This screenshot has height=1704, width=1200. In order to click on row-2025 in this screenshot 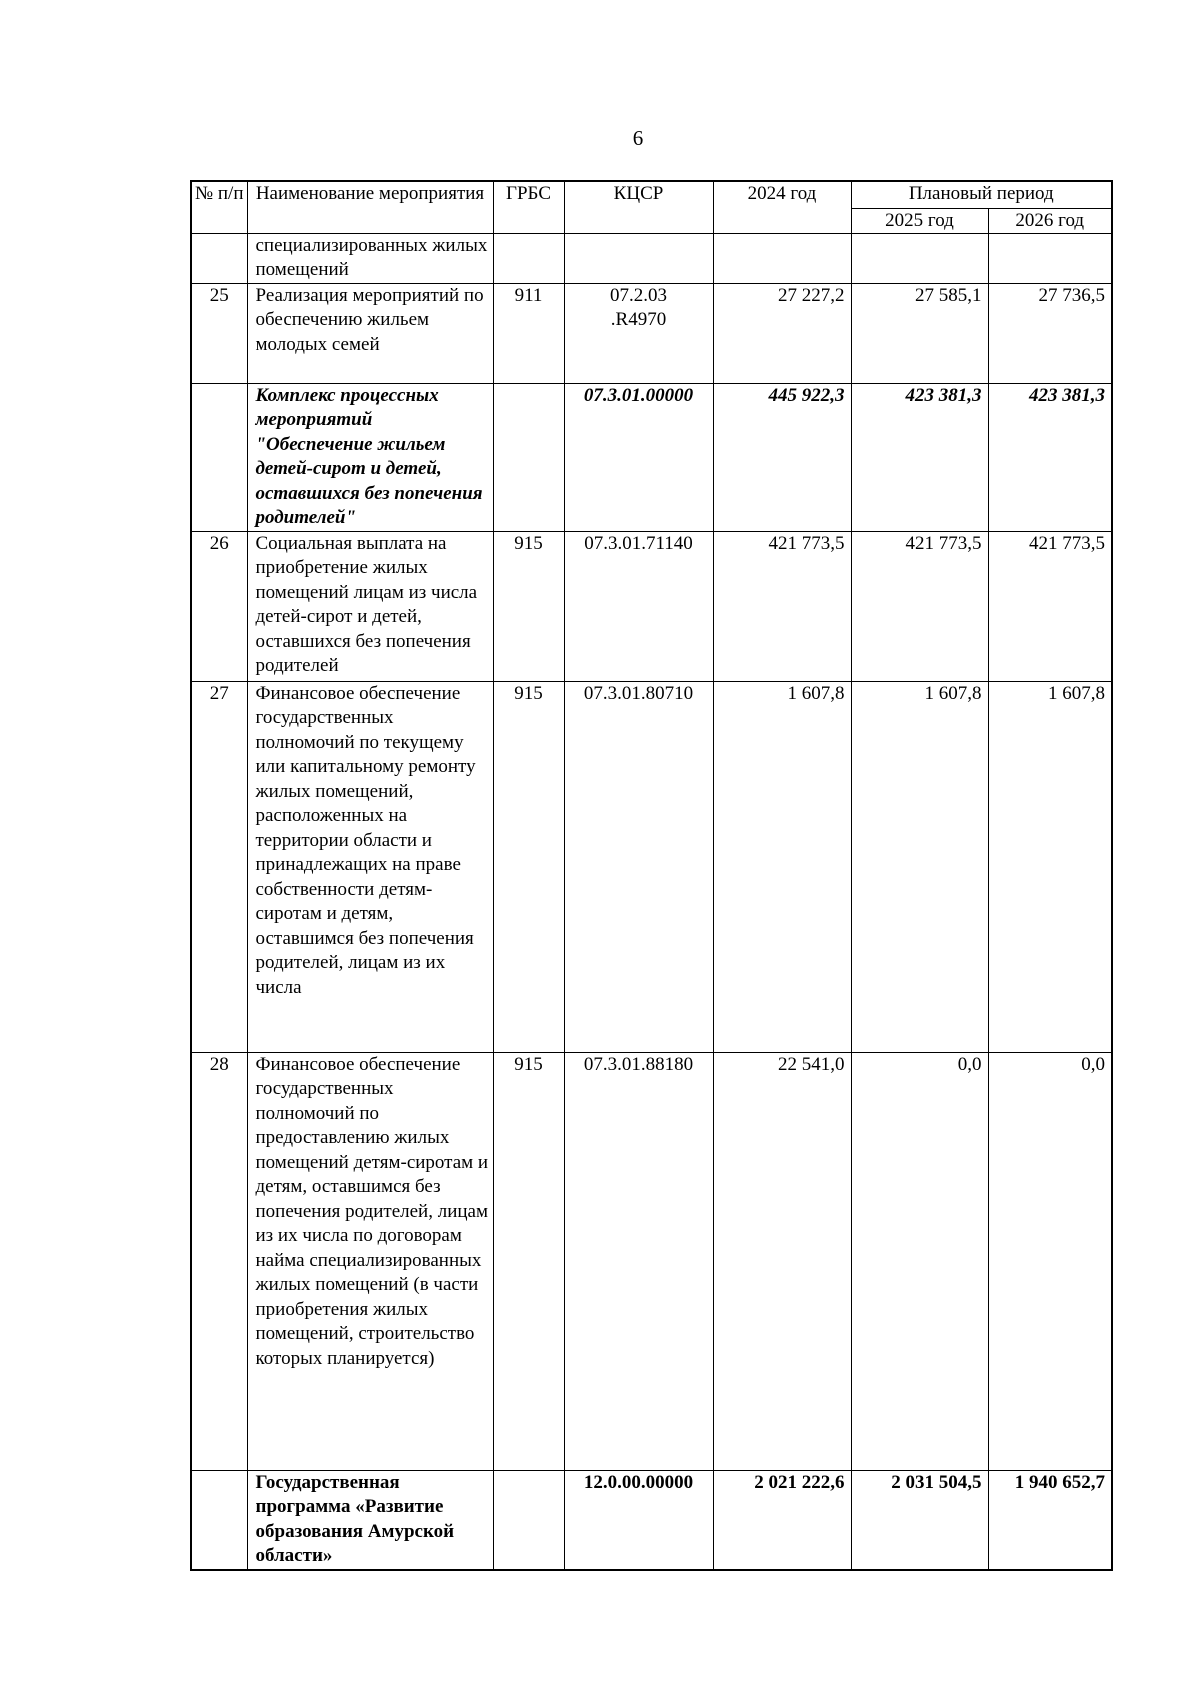, I will do `click(919, 258)`.